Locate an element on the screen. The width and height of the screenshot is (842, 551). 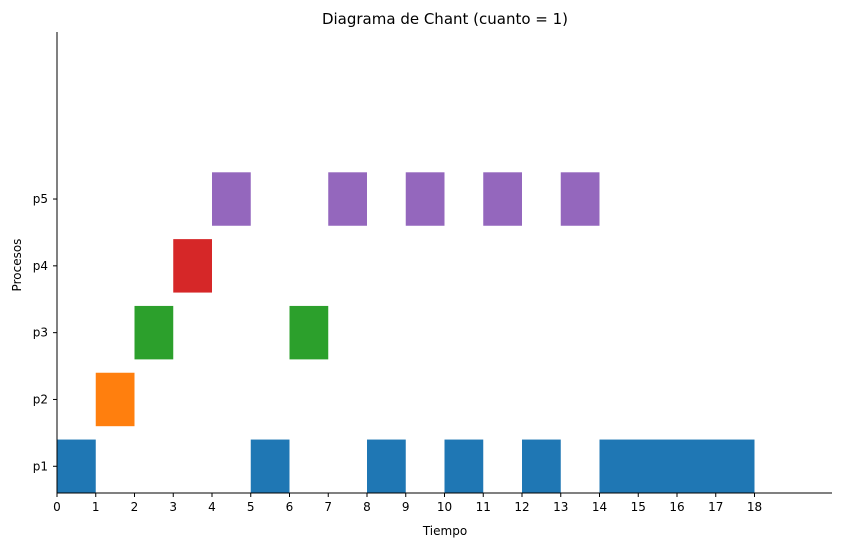
x-tick-label: 11 is located at coordinates (483, 507).